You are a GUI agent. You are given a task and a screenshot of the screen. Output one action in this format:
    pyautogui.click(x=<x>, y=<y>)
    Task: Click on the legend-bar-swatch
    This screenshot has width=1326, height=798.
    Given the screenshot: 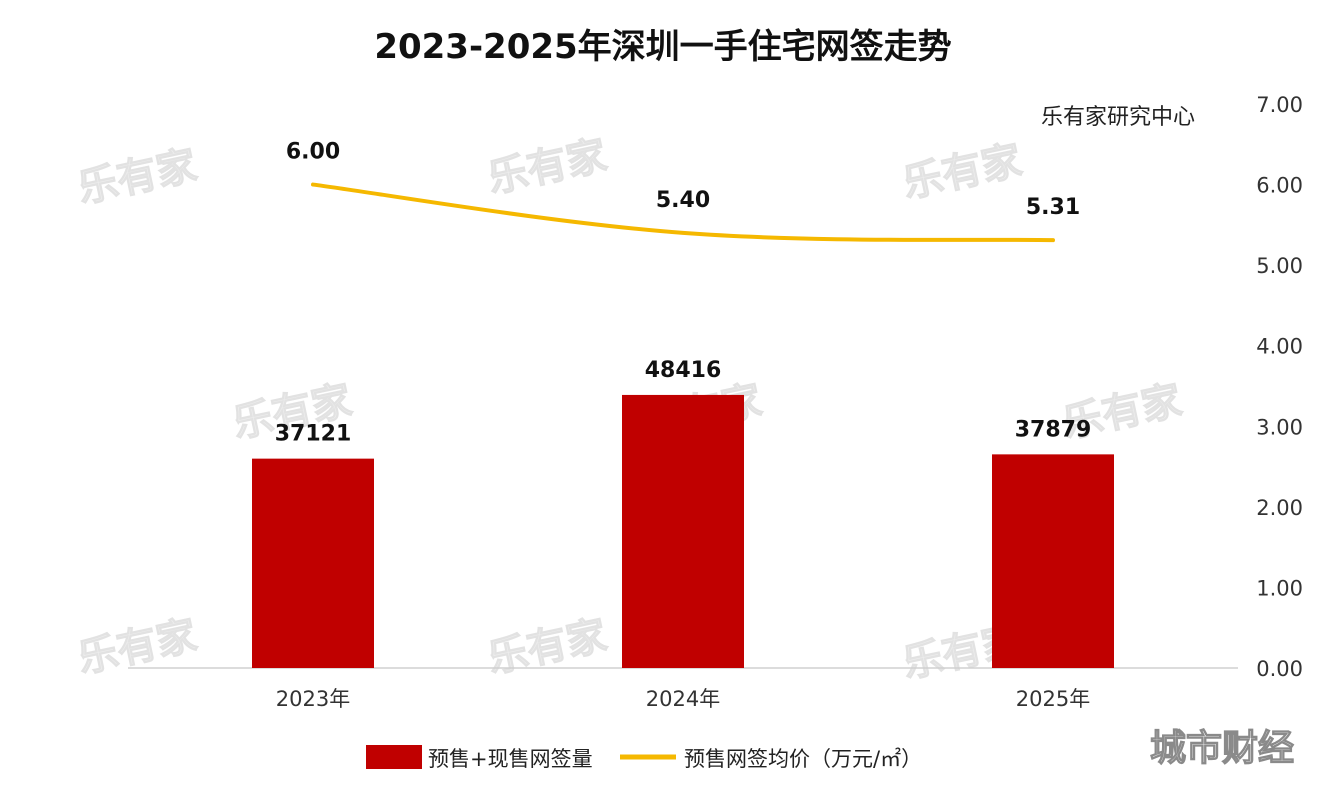 What is the action you would take?
    pyautogui.click(x=394, y=757)
    